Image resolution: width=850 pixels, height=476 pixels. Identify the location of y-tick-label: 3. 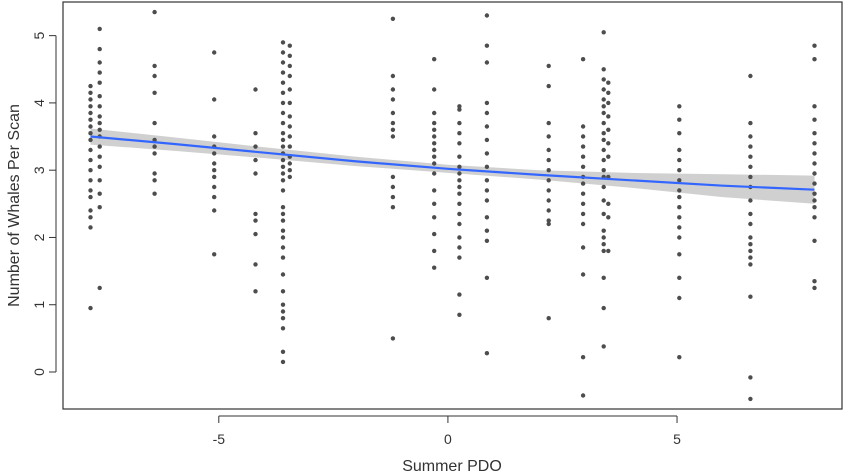
(39, 170).